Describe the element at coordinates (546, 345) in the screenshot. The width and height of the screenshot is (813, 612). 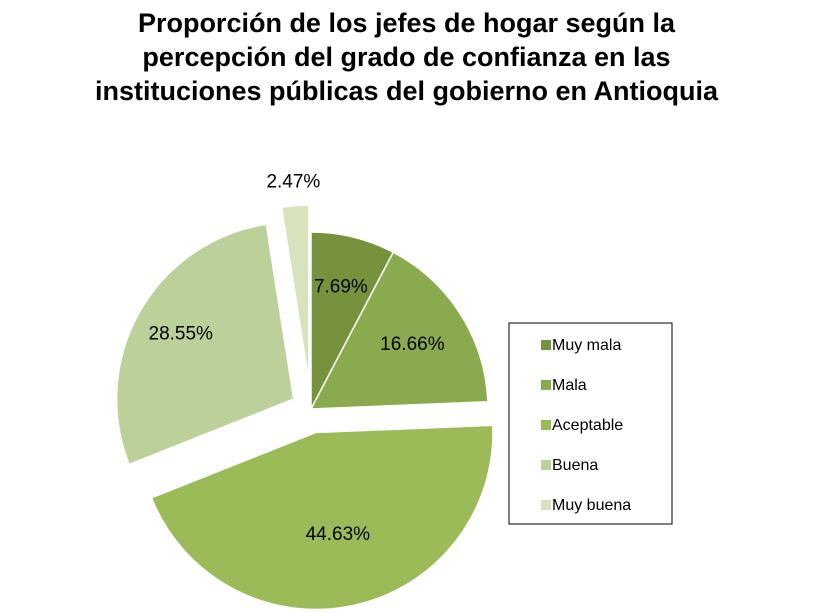
I see `legend-swatch-muy-mala` at that location.